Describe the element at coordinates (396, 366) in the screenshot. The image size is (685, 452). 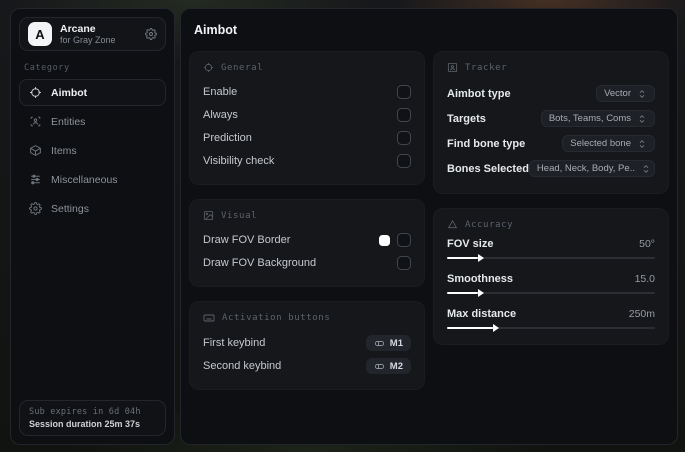
I see `keybind-value: M2` at that location.